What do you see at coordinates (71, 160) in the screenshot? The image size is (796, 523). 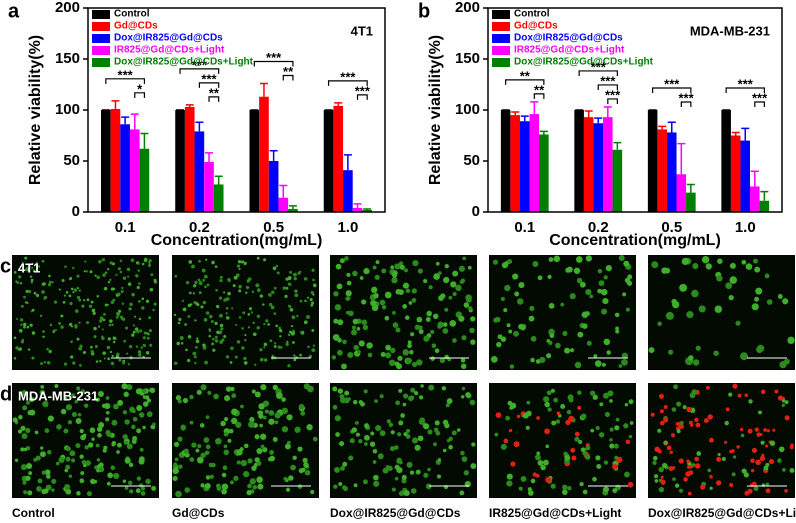 I see `y-tick-label: 50` at bounding box center [71, 160].